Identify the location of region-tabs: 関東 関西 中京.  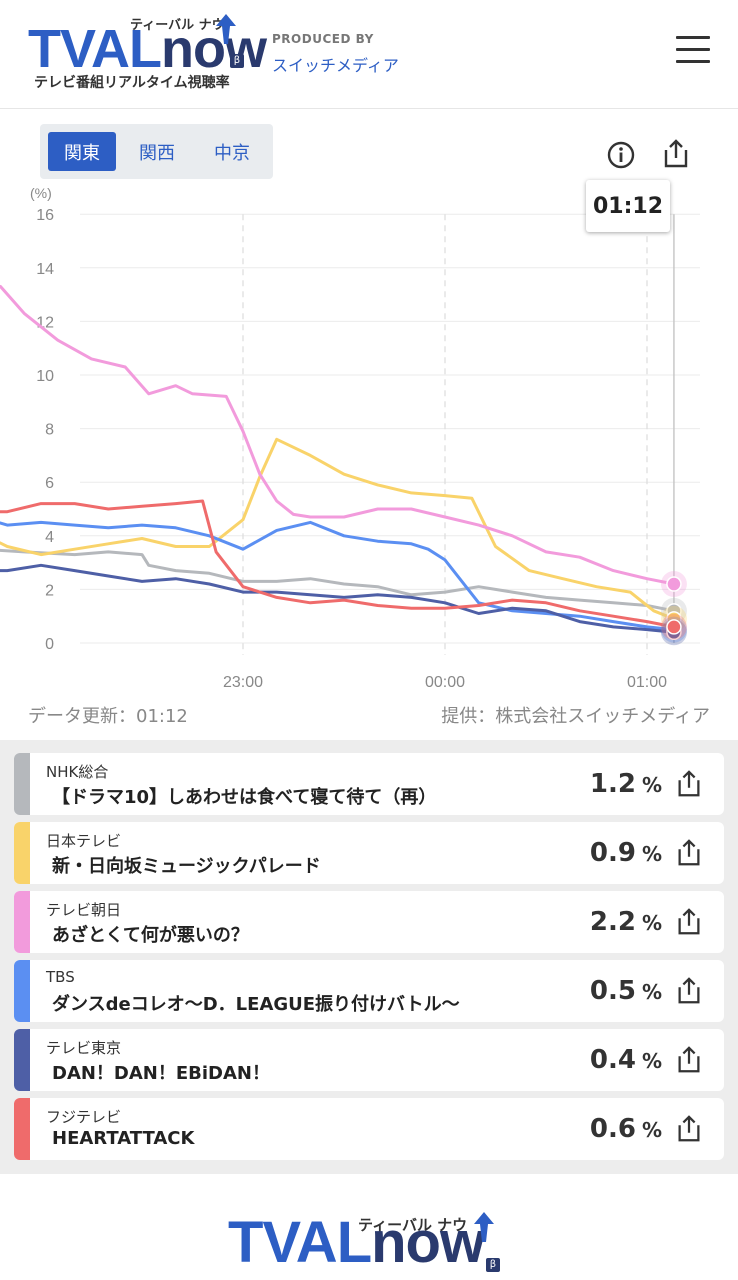
(156, 151).